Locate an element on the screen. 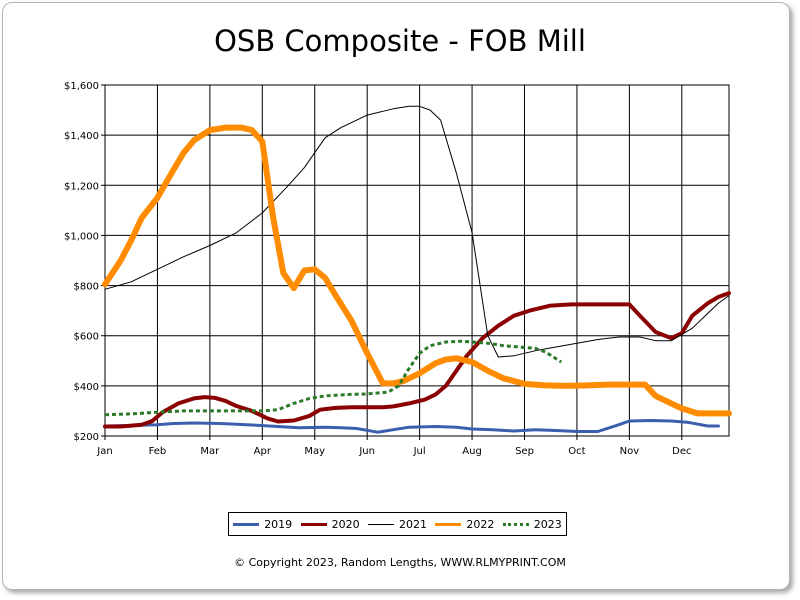  y-tick-label: $1,200 is located at coordinates (81, 186).